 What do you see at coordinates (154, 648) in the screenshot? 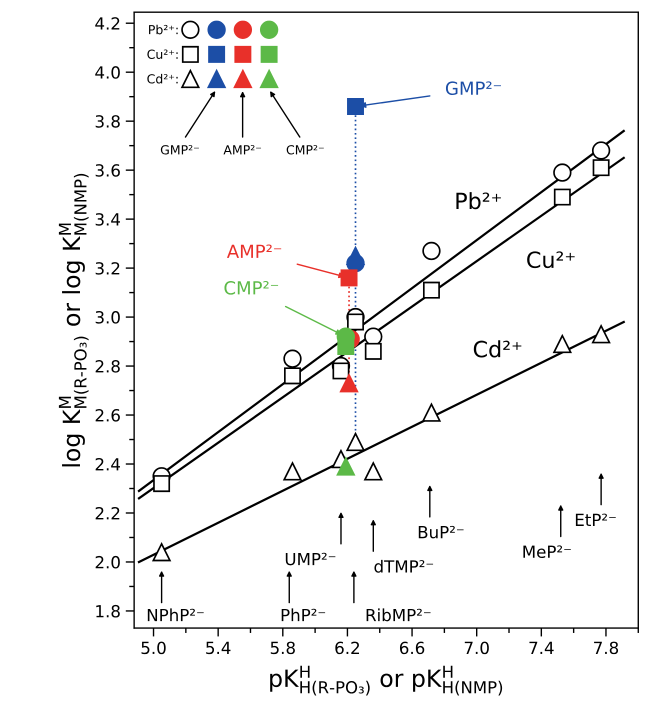
I see `x-tick-label: 5.0` at bounding box center [154, 648].